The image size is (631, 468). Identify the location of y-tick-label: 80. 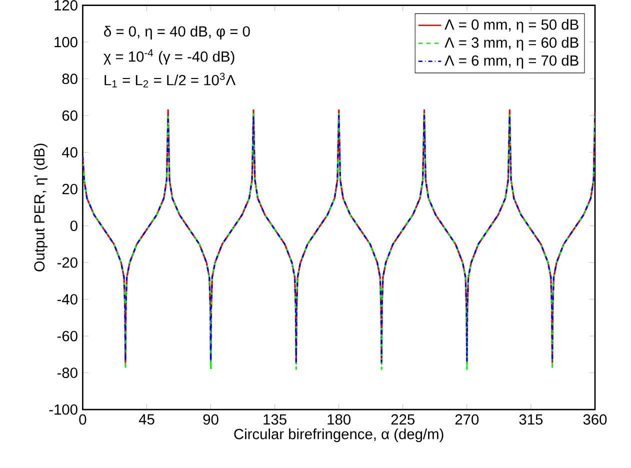
(70, 79).